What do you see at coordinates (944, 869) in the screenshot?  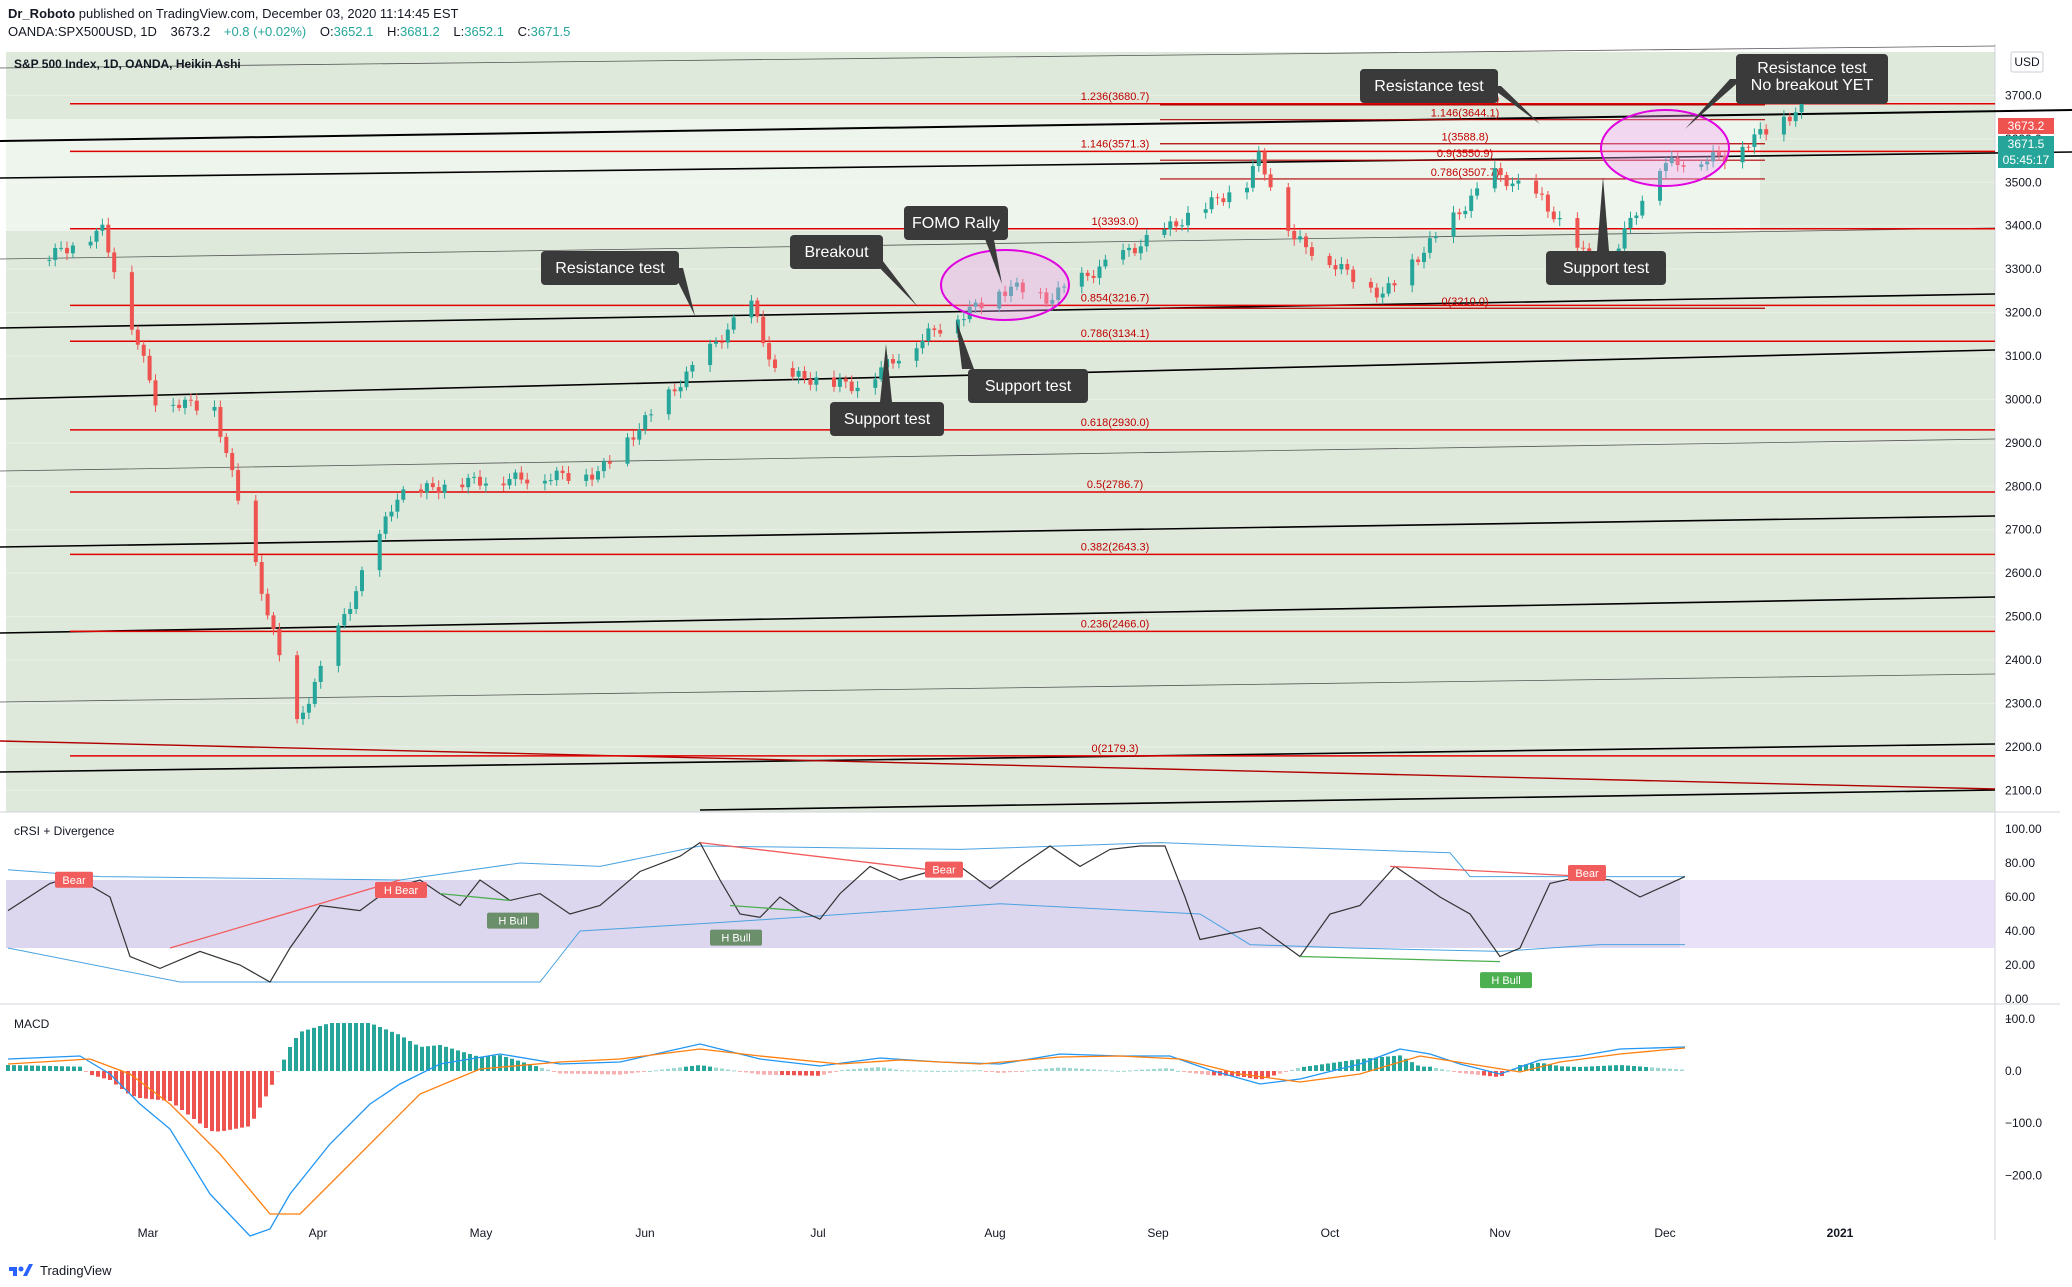 I see `divergence-badge` at bounding box center [944, 869].